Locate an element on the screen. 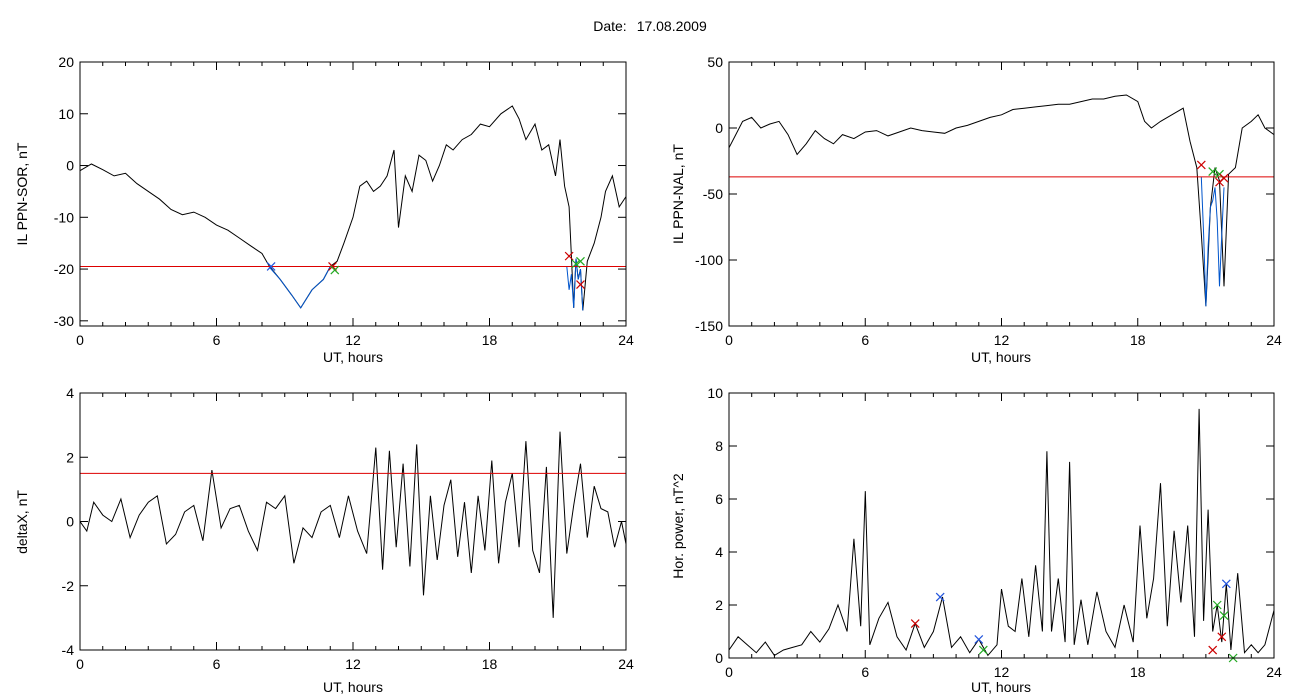  date-value: 17.08.2009 is located at coordinates (671, 26).